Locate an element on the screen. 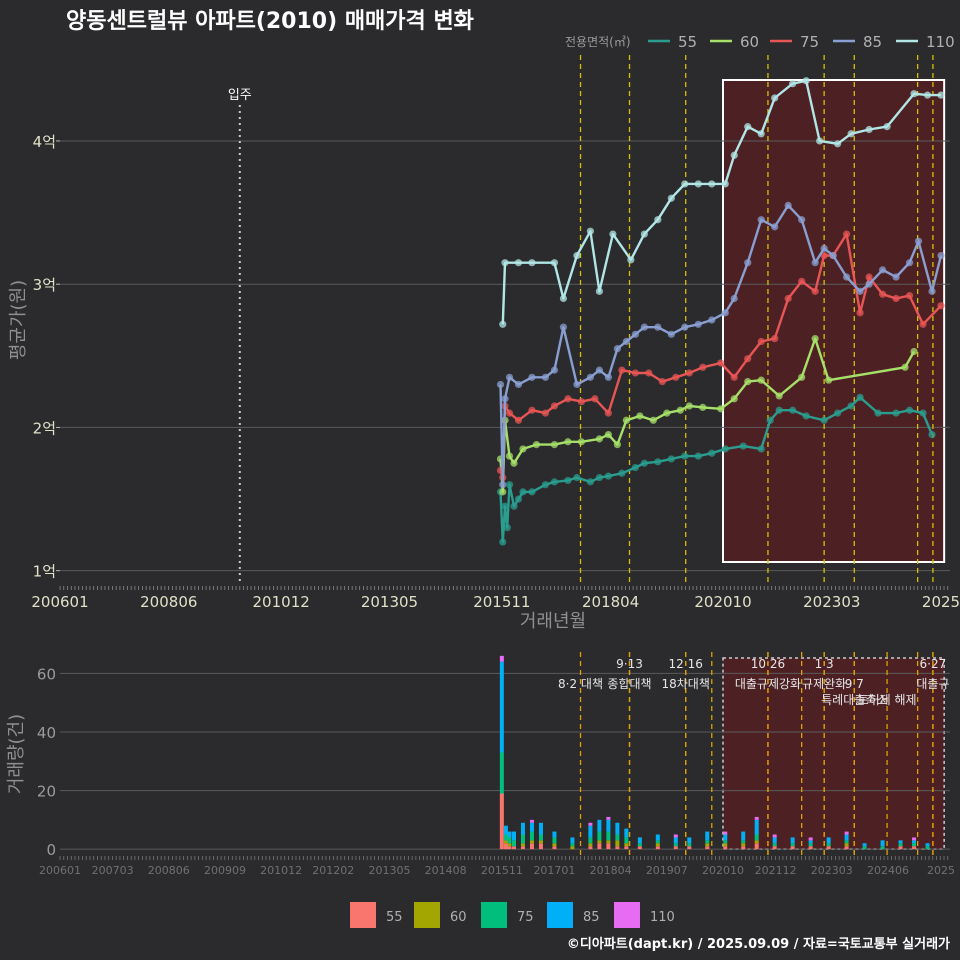  y-tick-label: 4억 is located at coordinates (44, 142).